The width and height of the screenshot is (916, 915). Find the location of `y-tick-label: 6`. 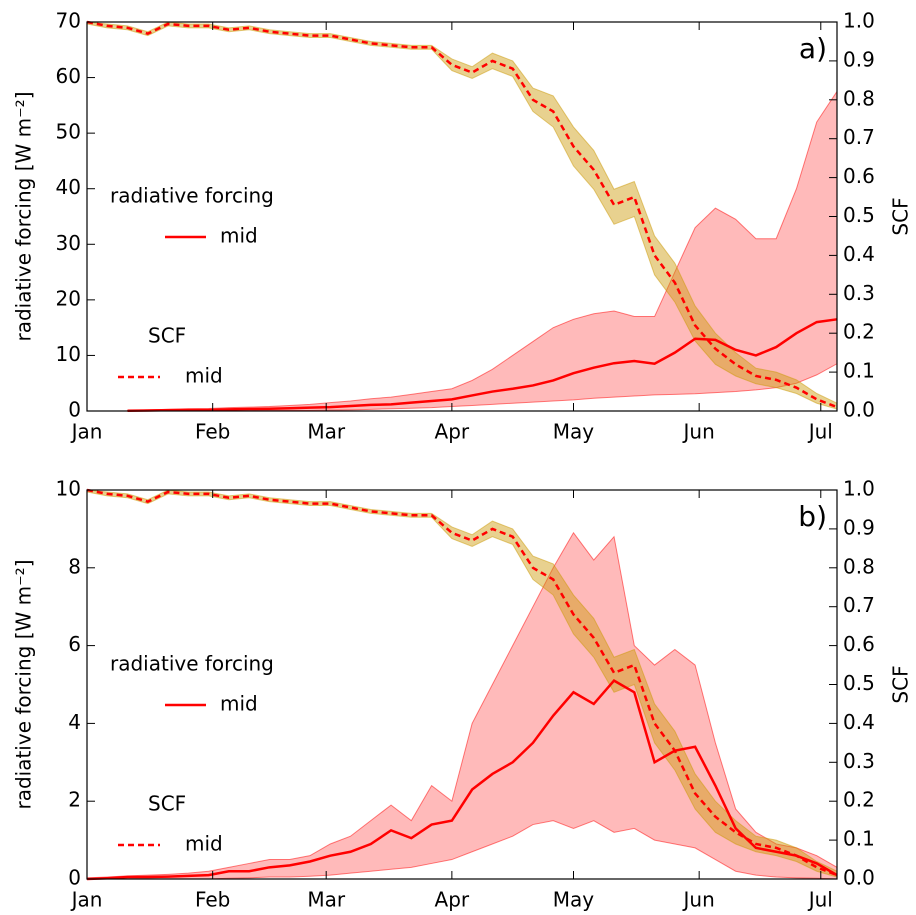

y-tick-label: 6 is located at coordinates (74, 644).